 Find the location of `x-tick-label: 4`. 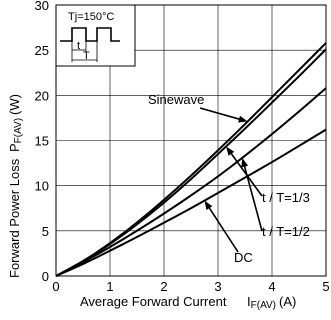

x-tick-label: 4 is located at coordinates (271, 286).